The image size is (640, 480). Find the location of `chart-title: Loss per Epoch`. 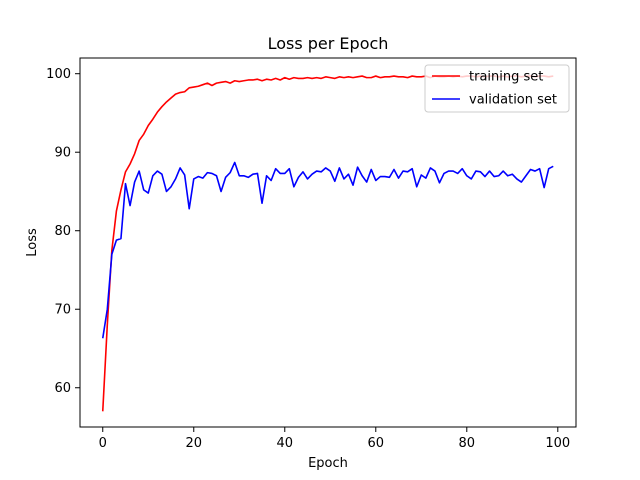

chart-title: Loss per Epoch is located at coordinates (328, 43).